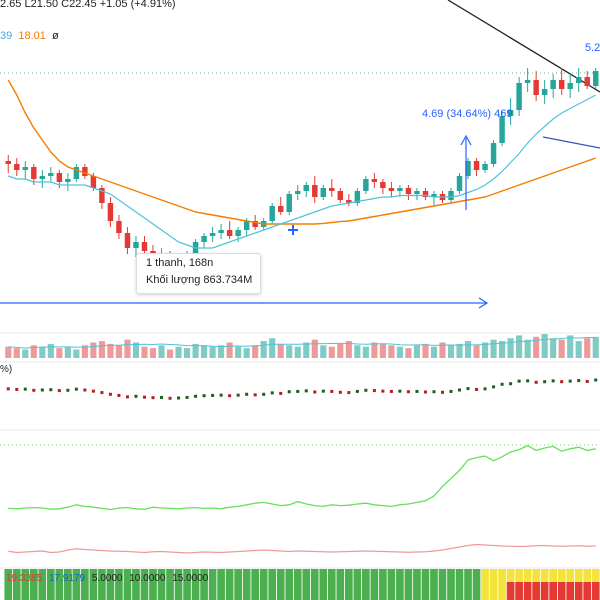 This screenshot has height=600, width=600. Describe the element at coordinates (302, 548) in the screenshot. I see `oscillator-red-line` at that location.